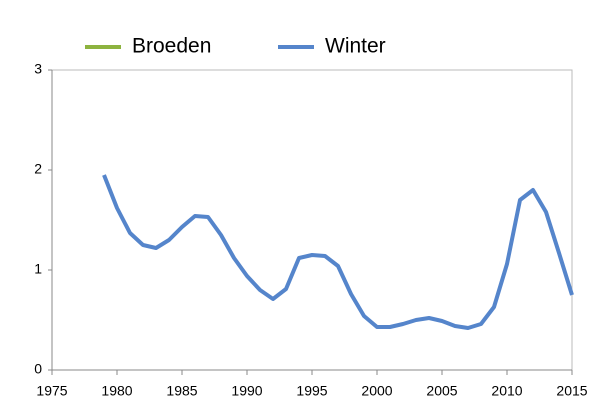 The width and height of the screenshot is (600, 400). What do you see at coordinates (181, 391) in the screenshot?
I see `x-tick-label: 1985` at bounding box center [181, 391].